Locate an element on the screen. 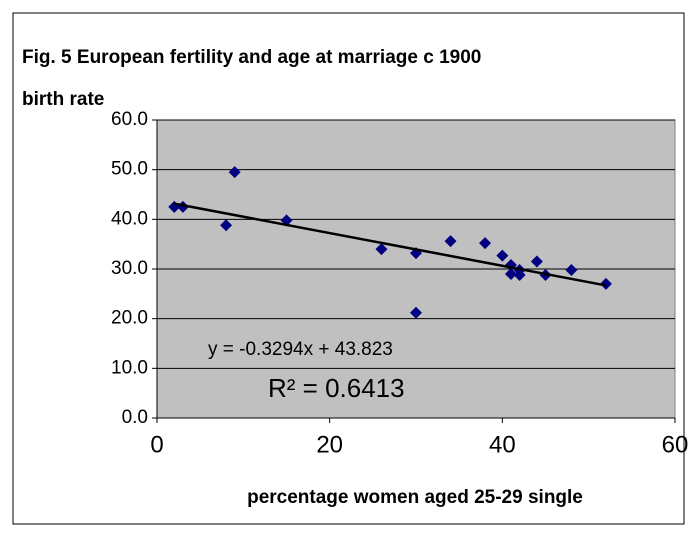  x-tick-label: 0 is located at coordinates (156, 444).